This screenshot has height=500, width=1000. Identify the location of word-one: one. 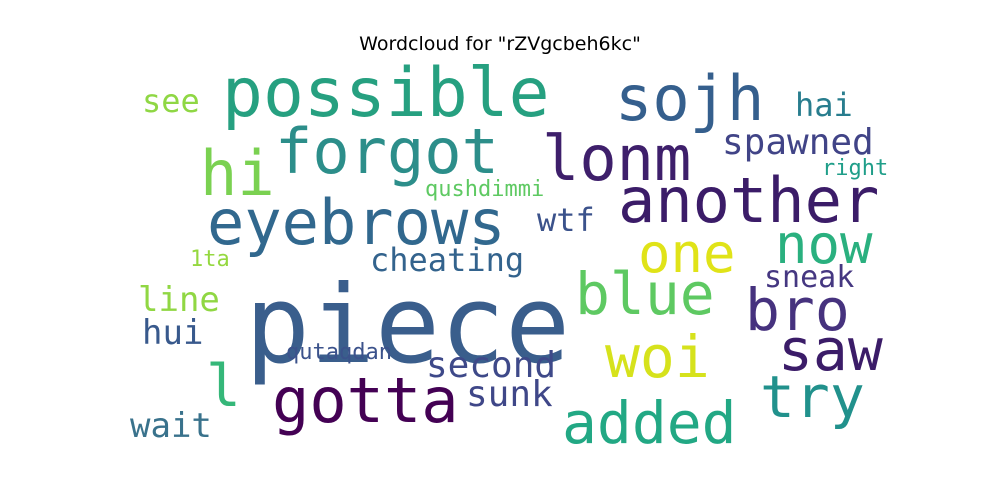
(687, 253).